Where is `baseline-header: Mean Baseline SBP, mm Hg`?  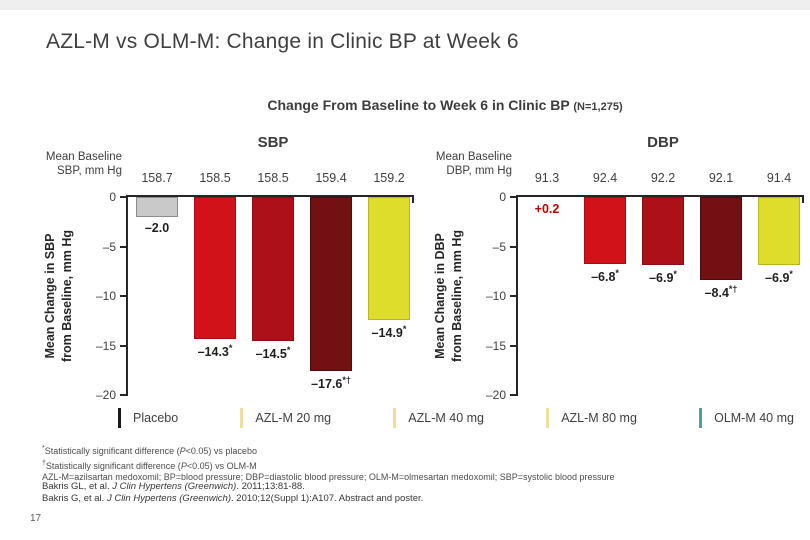 baseline-header: Mean Baseline SBP, mm Hg is located at coordinates (83, 164).